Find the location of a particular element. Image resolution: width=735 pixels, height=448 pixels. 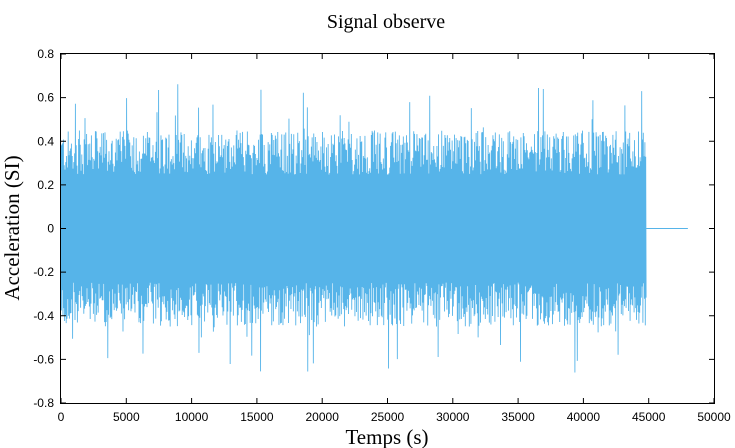

x-tick-label: 5000 is located at coordinates (126, 417).